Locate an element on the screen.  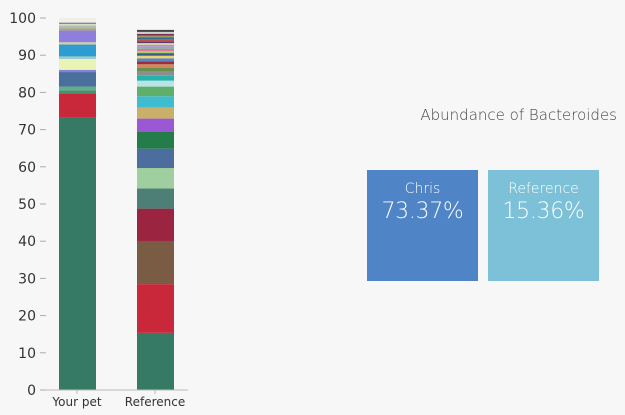
y-tick-label: 80 is located at coordinates (27, 93).